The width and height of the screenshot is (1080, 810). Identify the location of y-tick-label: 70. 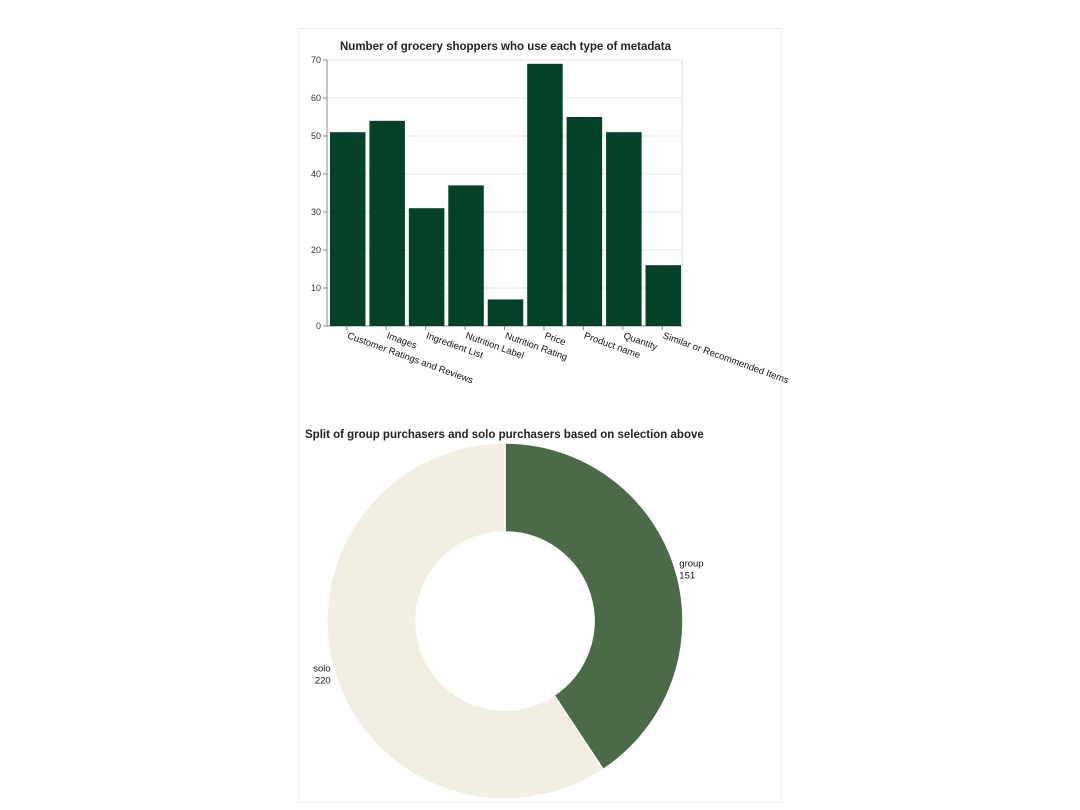
(316, 60).